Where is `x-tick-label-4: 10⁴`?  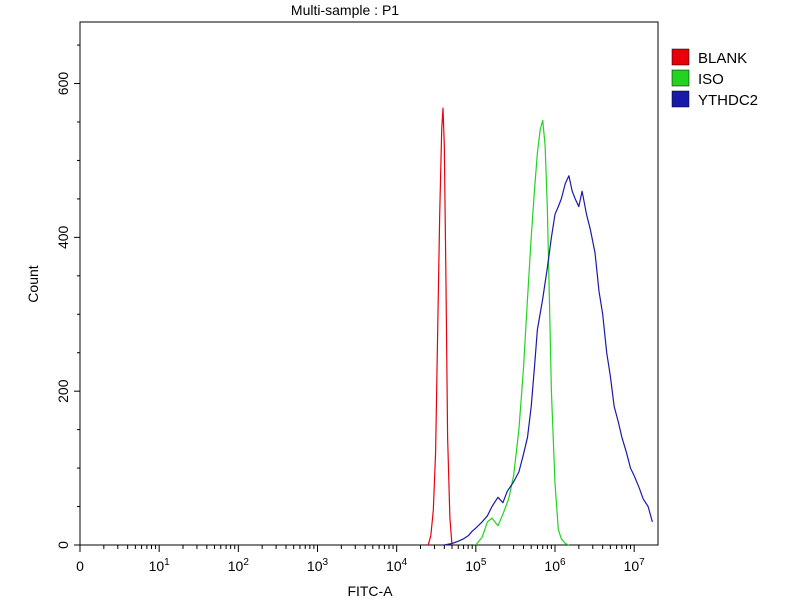 x-tick-label-4: 10⁴ is located at coordinates (397, 565).